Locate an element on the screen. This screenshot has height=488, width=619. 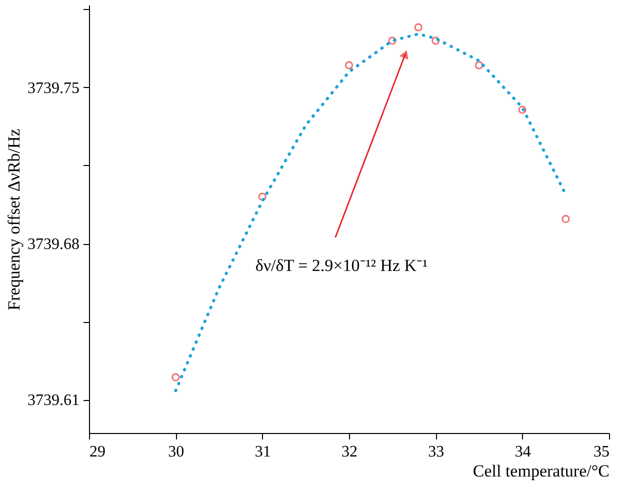
x-tick-label: 33 is located at coordinates (436, 452).